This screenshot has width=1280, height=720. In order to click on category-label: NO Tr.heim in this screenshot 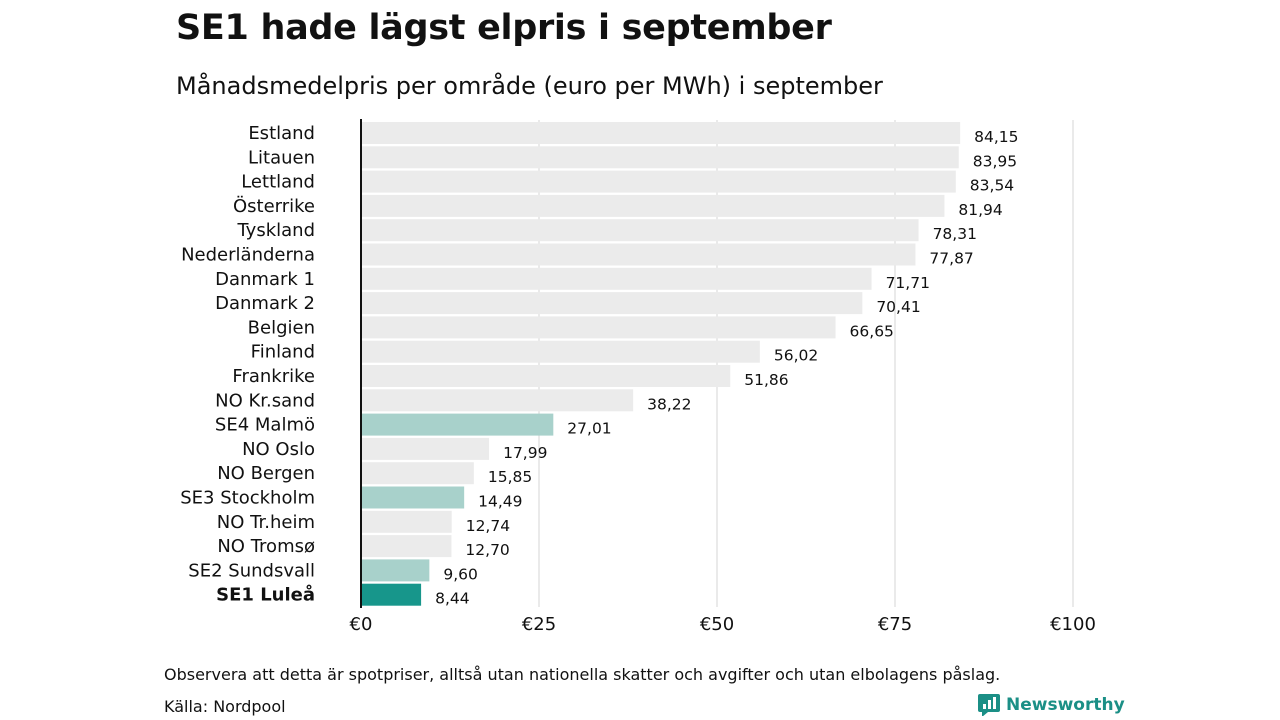, I will do `click(266, 522)`.